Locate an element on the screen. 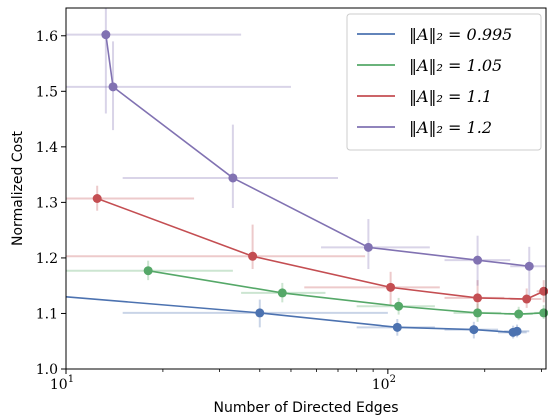  y-tick-label: 1.6 is located at coordinates (47, 37).